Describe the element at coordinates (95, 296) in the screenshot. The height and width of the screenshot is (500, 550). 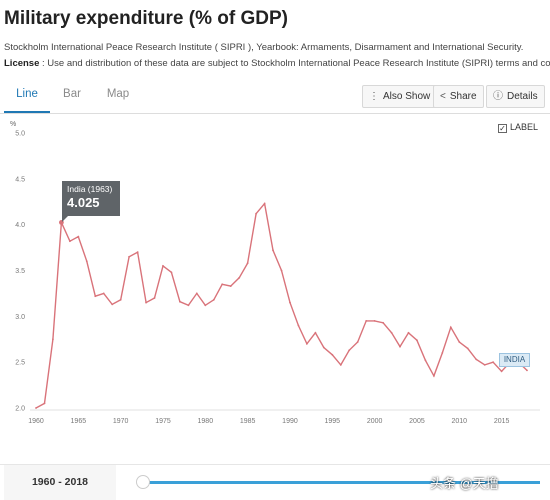
I see `data-point-1967` at that location.